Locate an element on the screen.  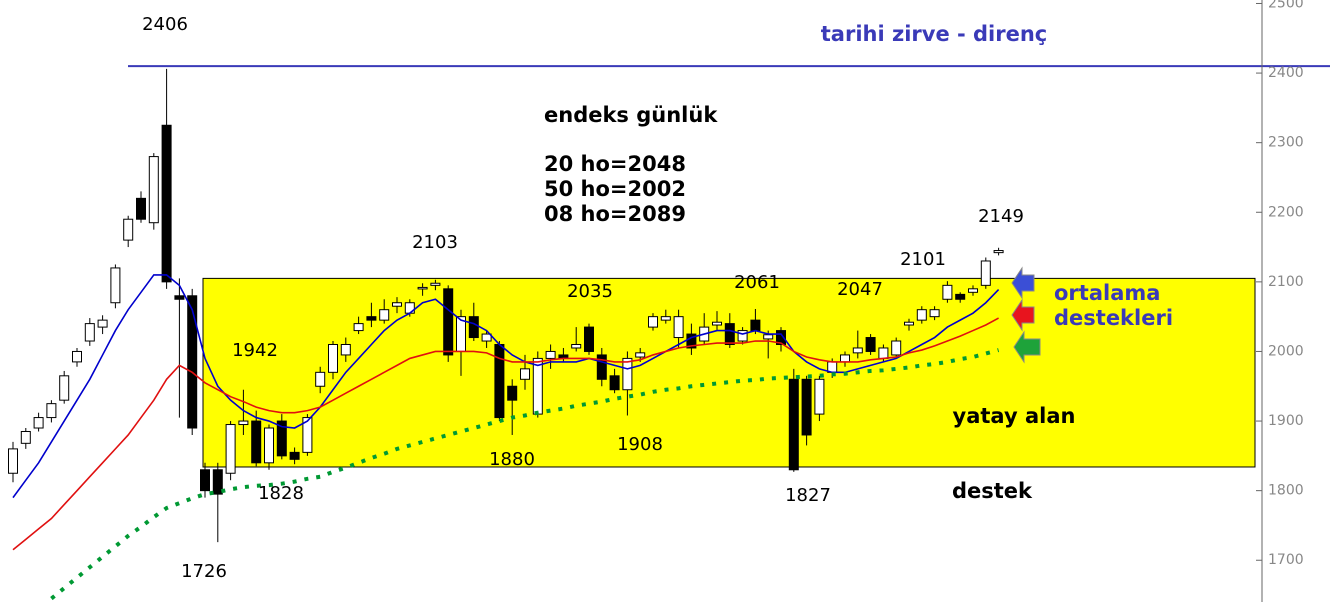
chart-title: endeks günlük is located at coordinates (631, 115).